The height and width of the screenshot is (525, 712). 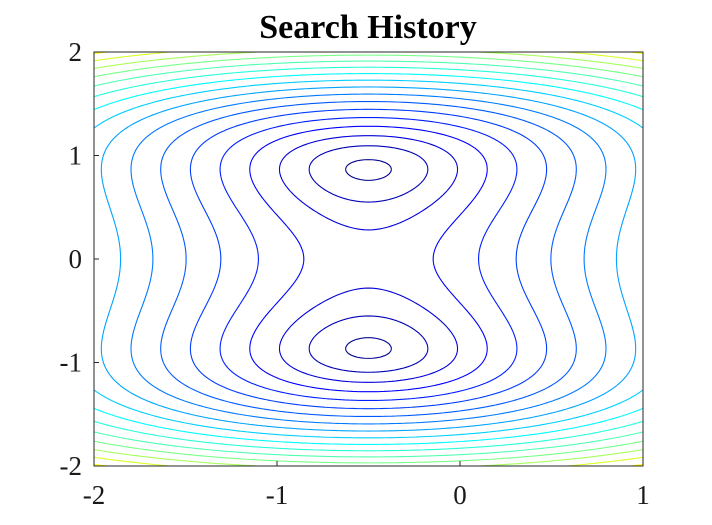 I want to click on y-tick-label: -1, so click(x=71, y=363).